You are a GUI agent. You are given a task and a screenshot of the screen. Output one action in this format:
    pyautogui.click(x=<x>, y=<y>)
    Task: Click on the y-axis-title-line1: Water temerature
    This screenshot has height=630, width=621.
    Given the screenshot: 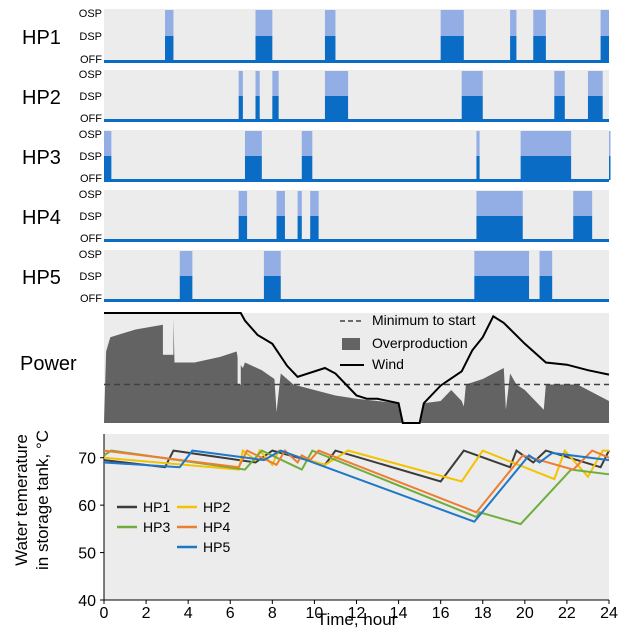 What is the action you would take?
    pyautogui.click(x=21, y=500)
    